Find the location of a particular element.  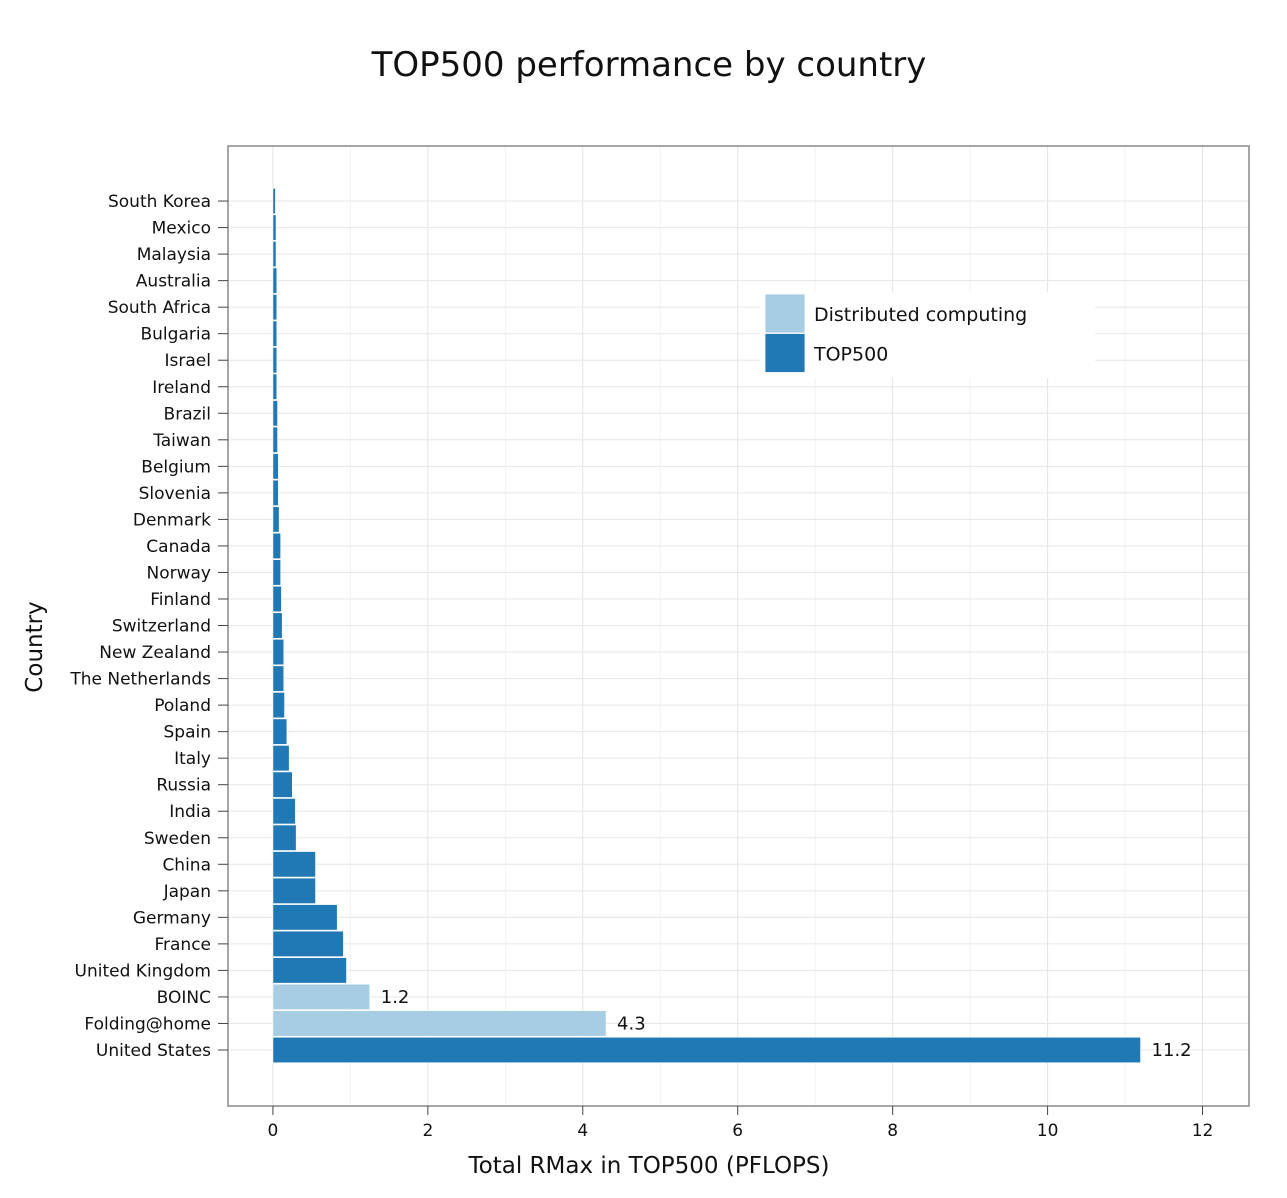

y-tick-label: Folding@home is located at coordinates (147, 1024).